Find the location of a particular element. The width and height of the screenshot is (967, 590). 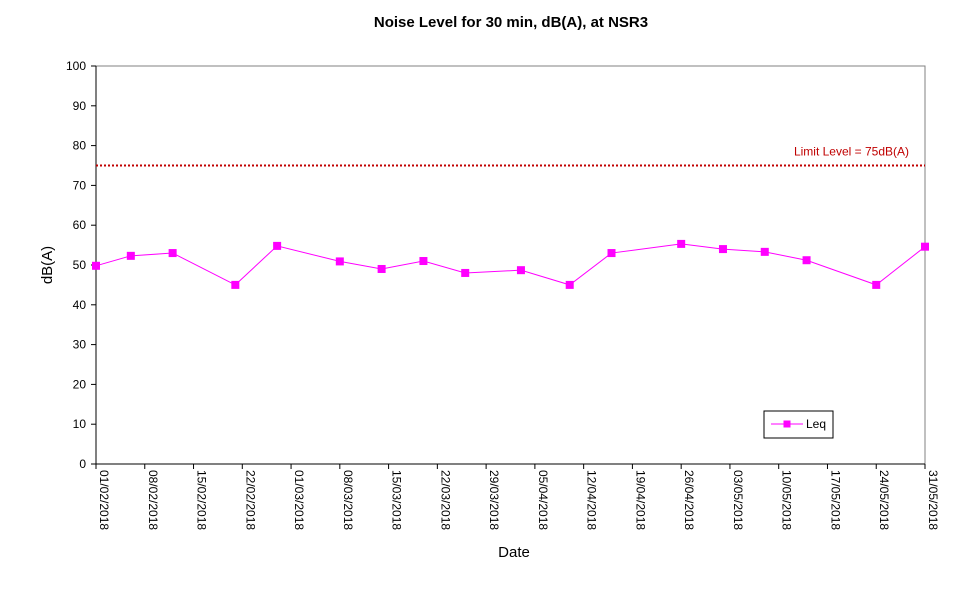

x-tick-label: 15/02/2018 is located at coordinates (202, 500).